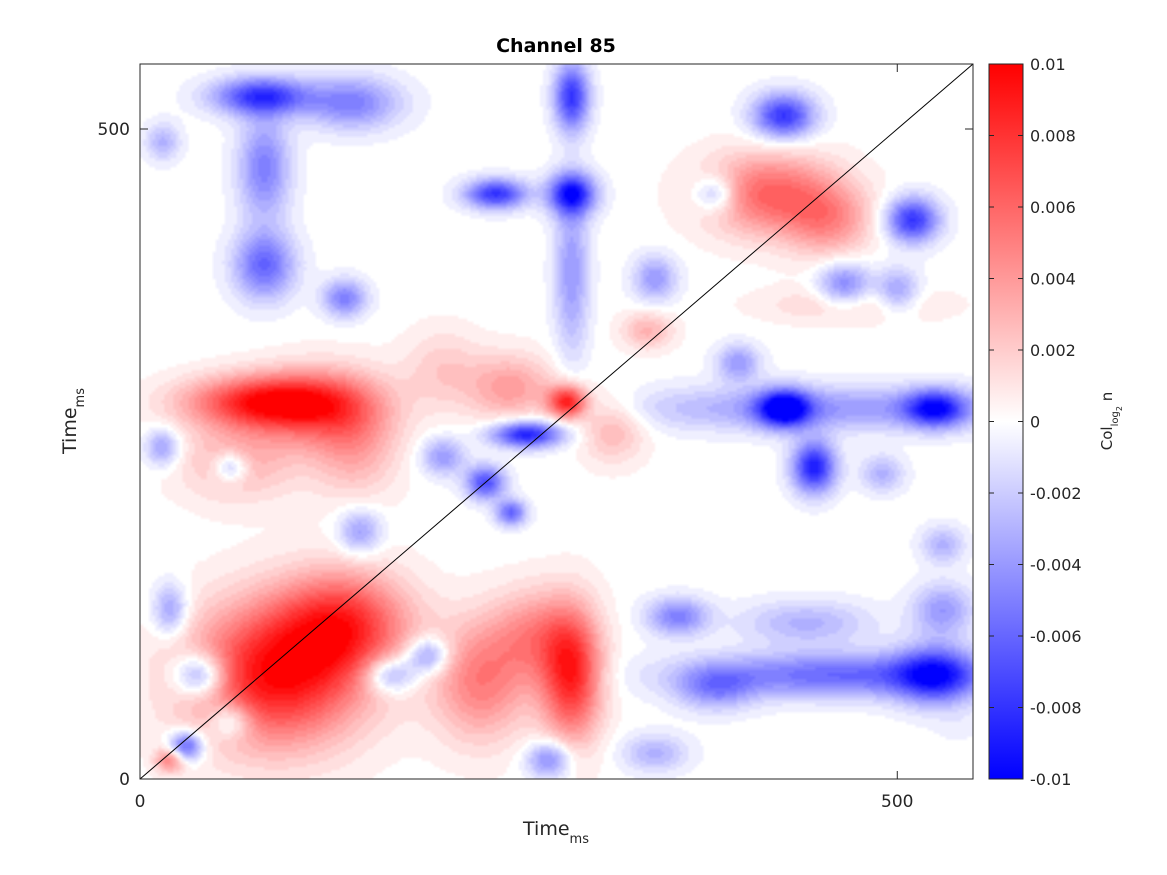 The width and height of the screenshot is (1167, 875). I want to click on y-tick-label: 0, so click(124, 780).